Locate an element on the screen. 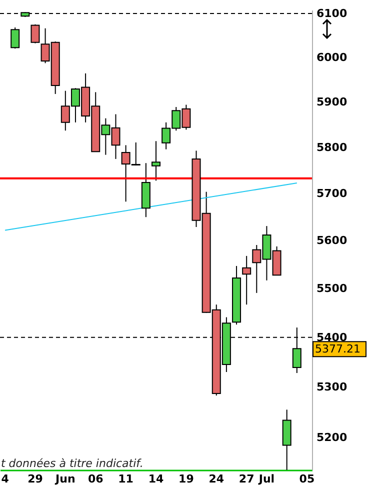 The width and height of the screenshot is (369, 486). x-tick-label: Jun is located at coordinates (65, 479).